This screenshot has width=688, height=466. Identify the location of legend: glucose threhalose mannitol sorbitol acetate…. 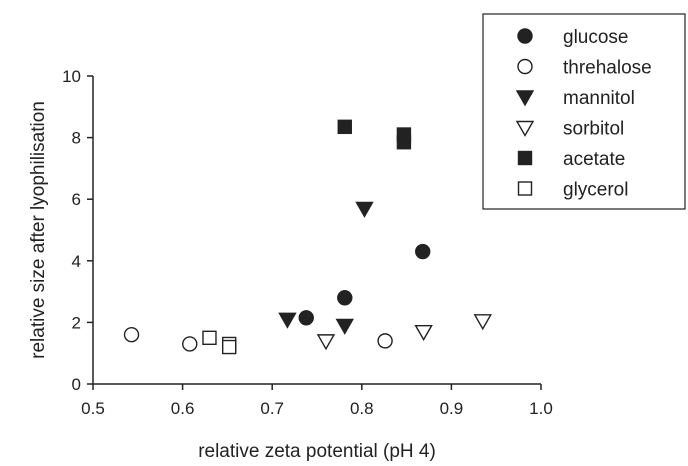
(584, 111).